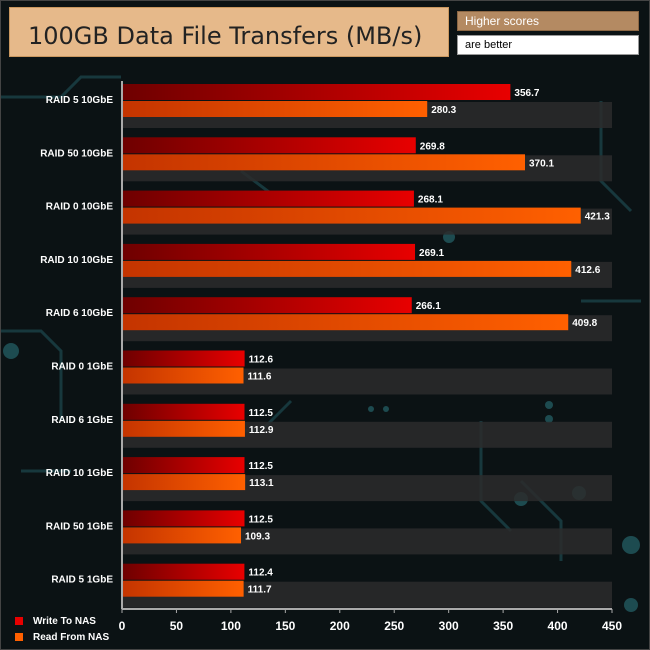 This screenshot has height=650, width=650. I want to click on legend-label-write: Write To NAS, so click(64, 621).